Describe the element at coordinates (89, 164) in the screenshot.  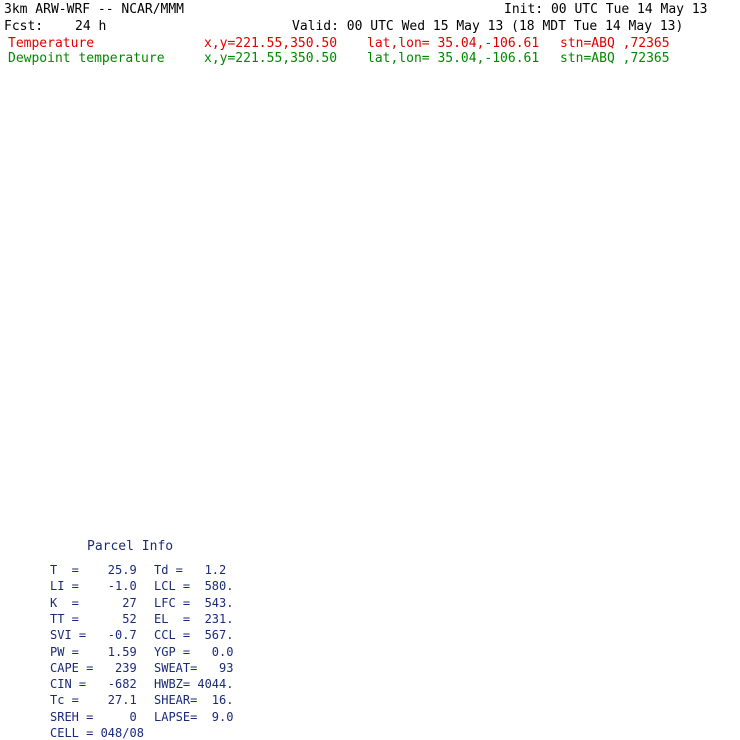
I see `hodograph-ring-label: 20` at that location.